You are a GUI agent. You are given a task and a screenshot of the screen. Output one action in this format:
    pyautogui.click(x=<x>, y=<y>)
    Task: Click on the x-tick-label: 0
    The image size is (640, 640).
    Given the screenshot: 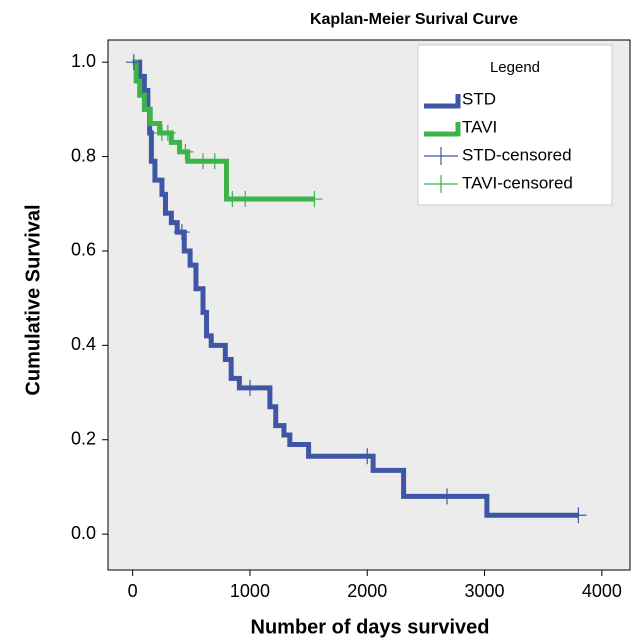 What is the action you would take?
    pyautogui.click(x=133, y=591)
    